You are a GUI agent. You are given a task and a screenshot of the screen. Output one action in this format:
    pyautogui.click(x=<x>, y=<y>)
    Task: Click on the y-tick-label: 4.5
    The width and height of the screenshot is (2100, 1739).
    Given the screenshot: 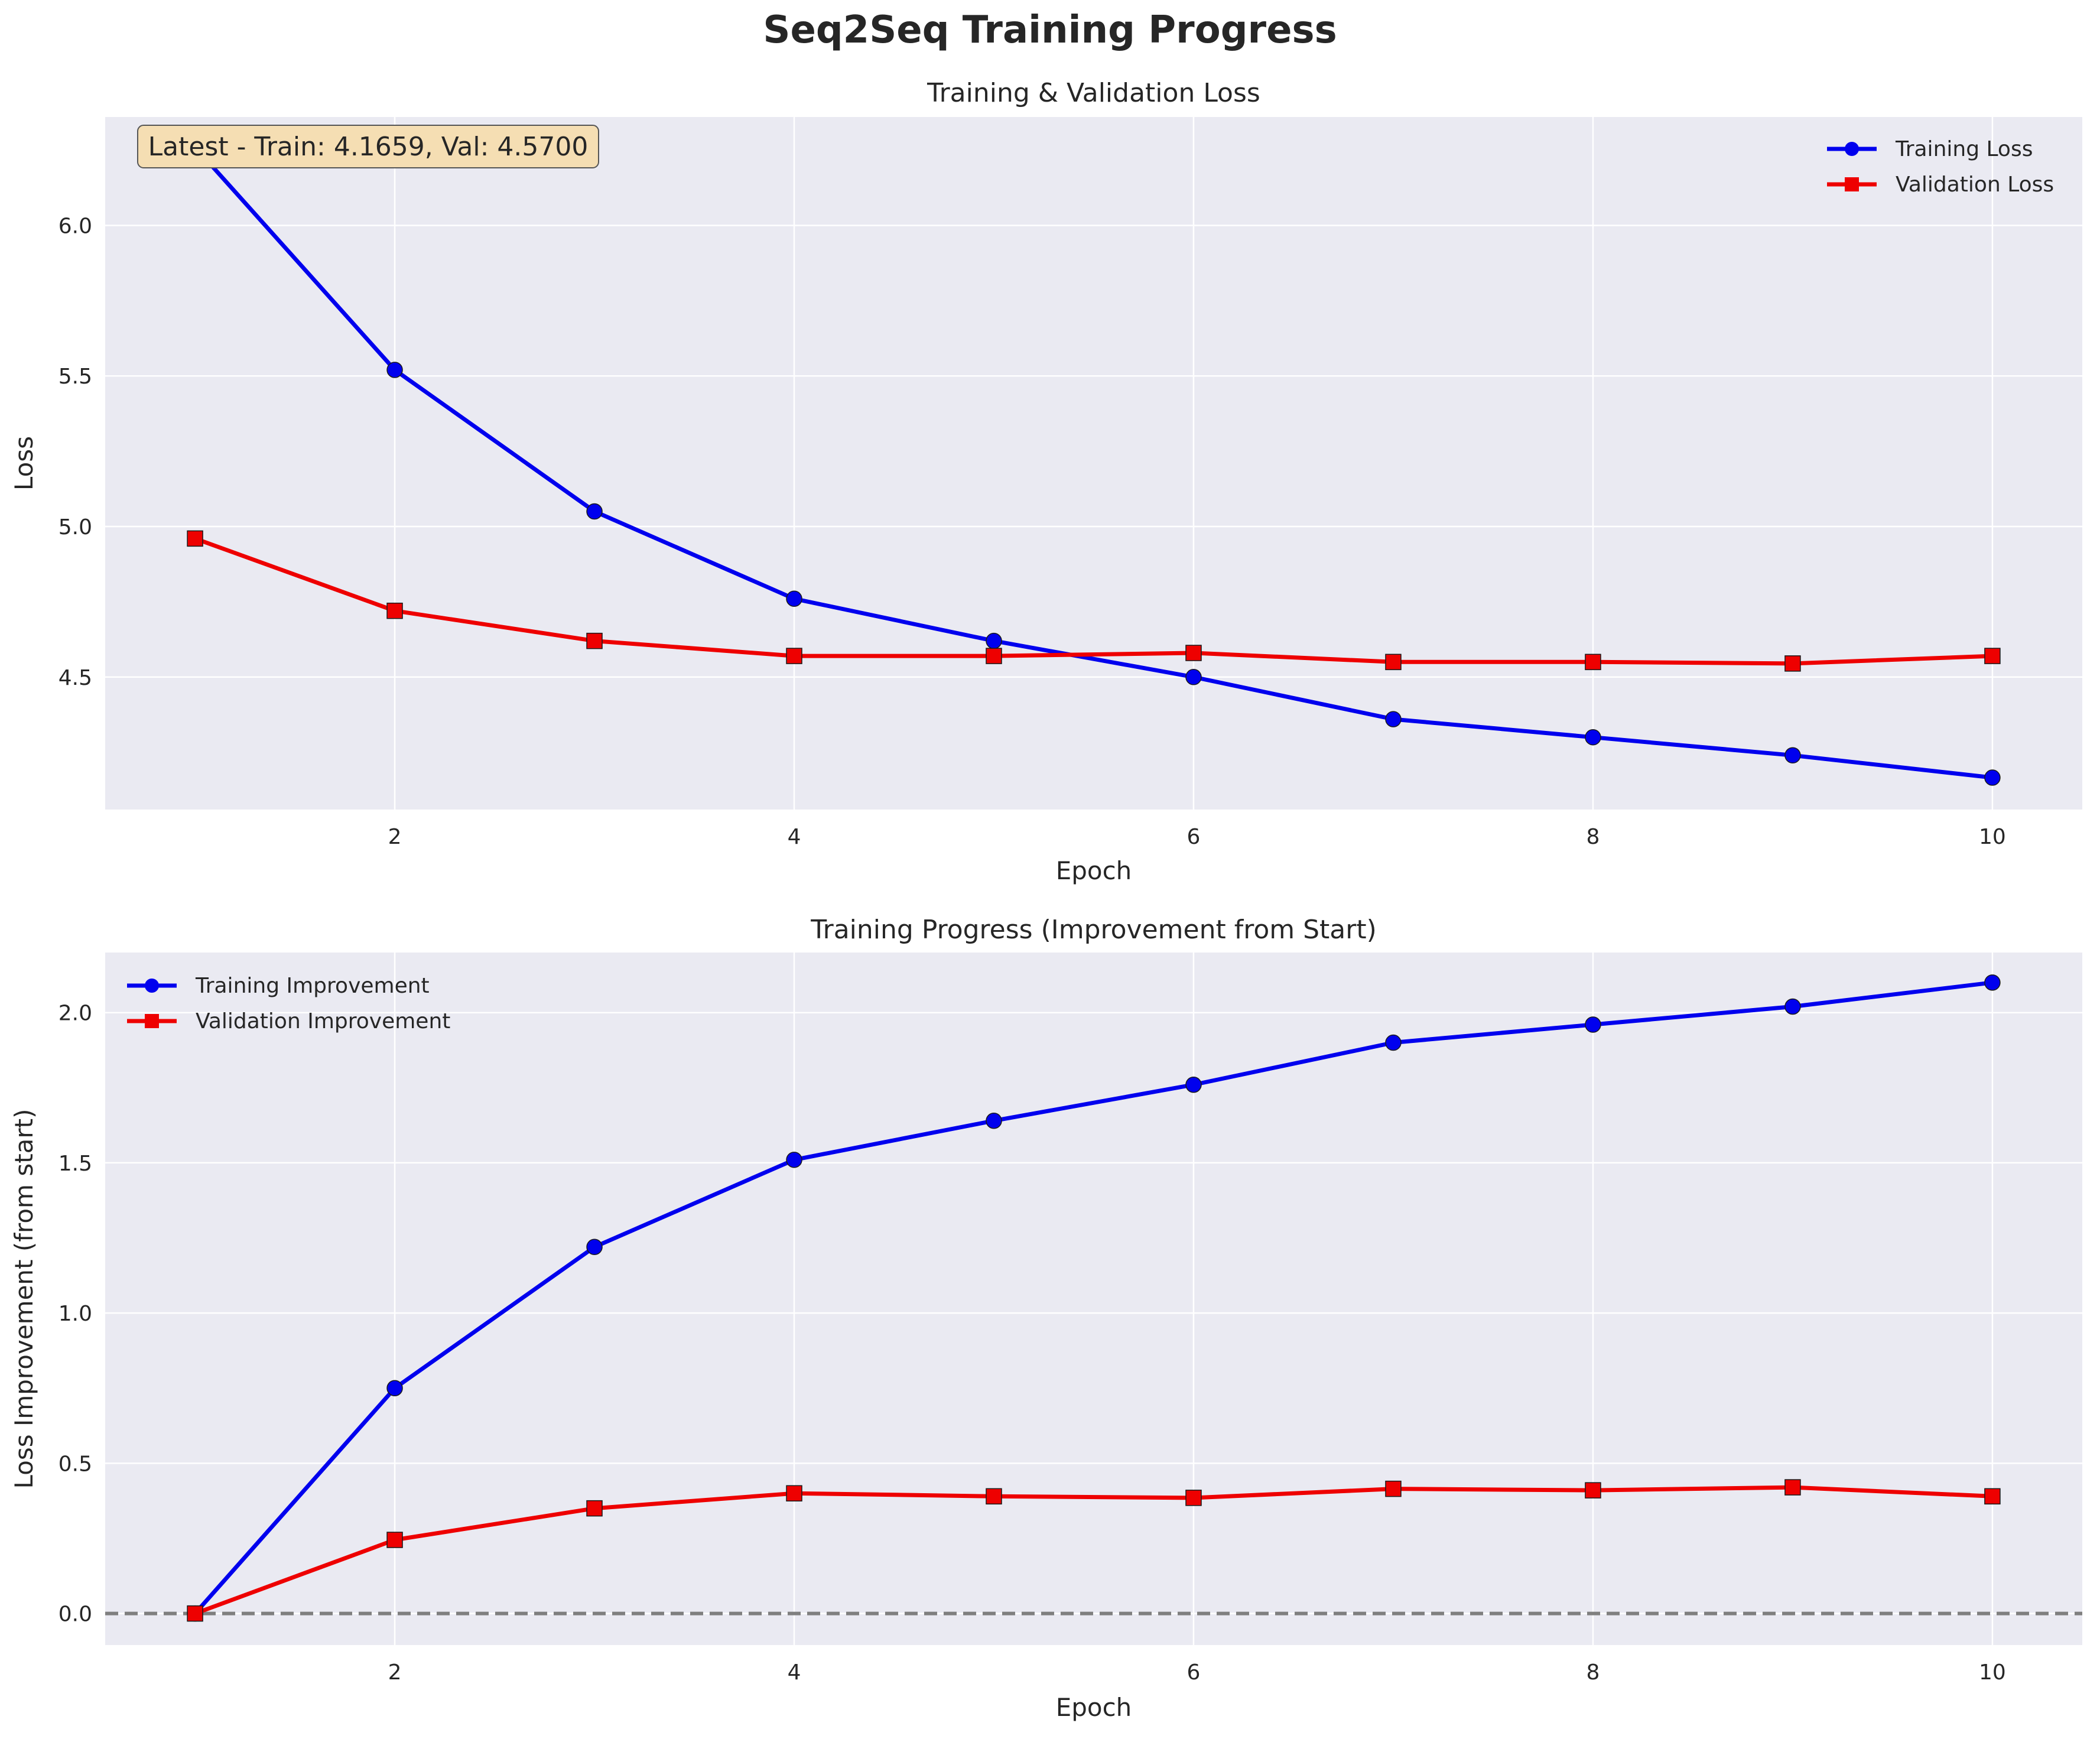 What is the action you would take?
    pyautogui.click(x=75, y=678)
    